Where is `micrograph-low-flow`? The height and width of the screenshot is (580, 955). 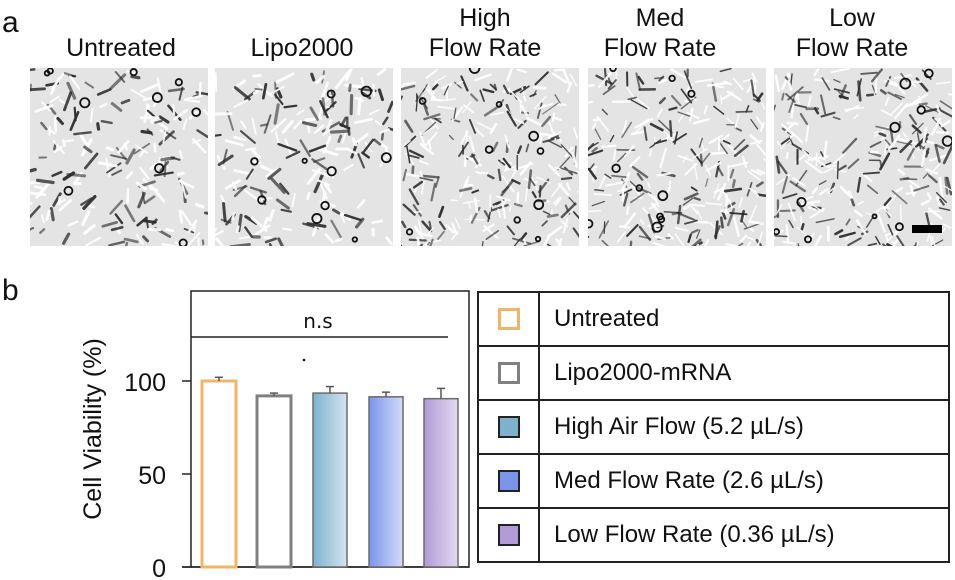
micrograph-low-flow is located at coordinates (863, 157).